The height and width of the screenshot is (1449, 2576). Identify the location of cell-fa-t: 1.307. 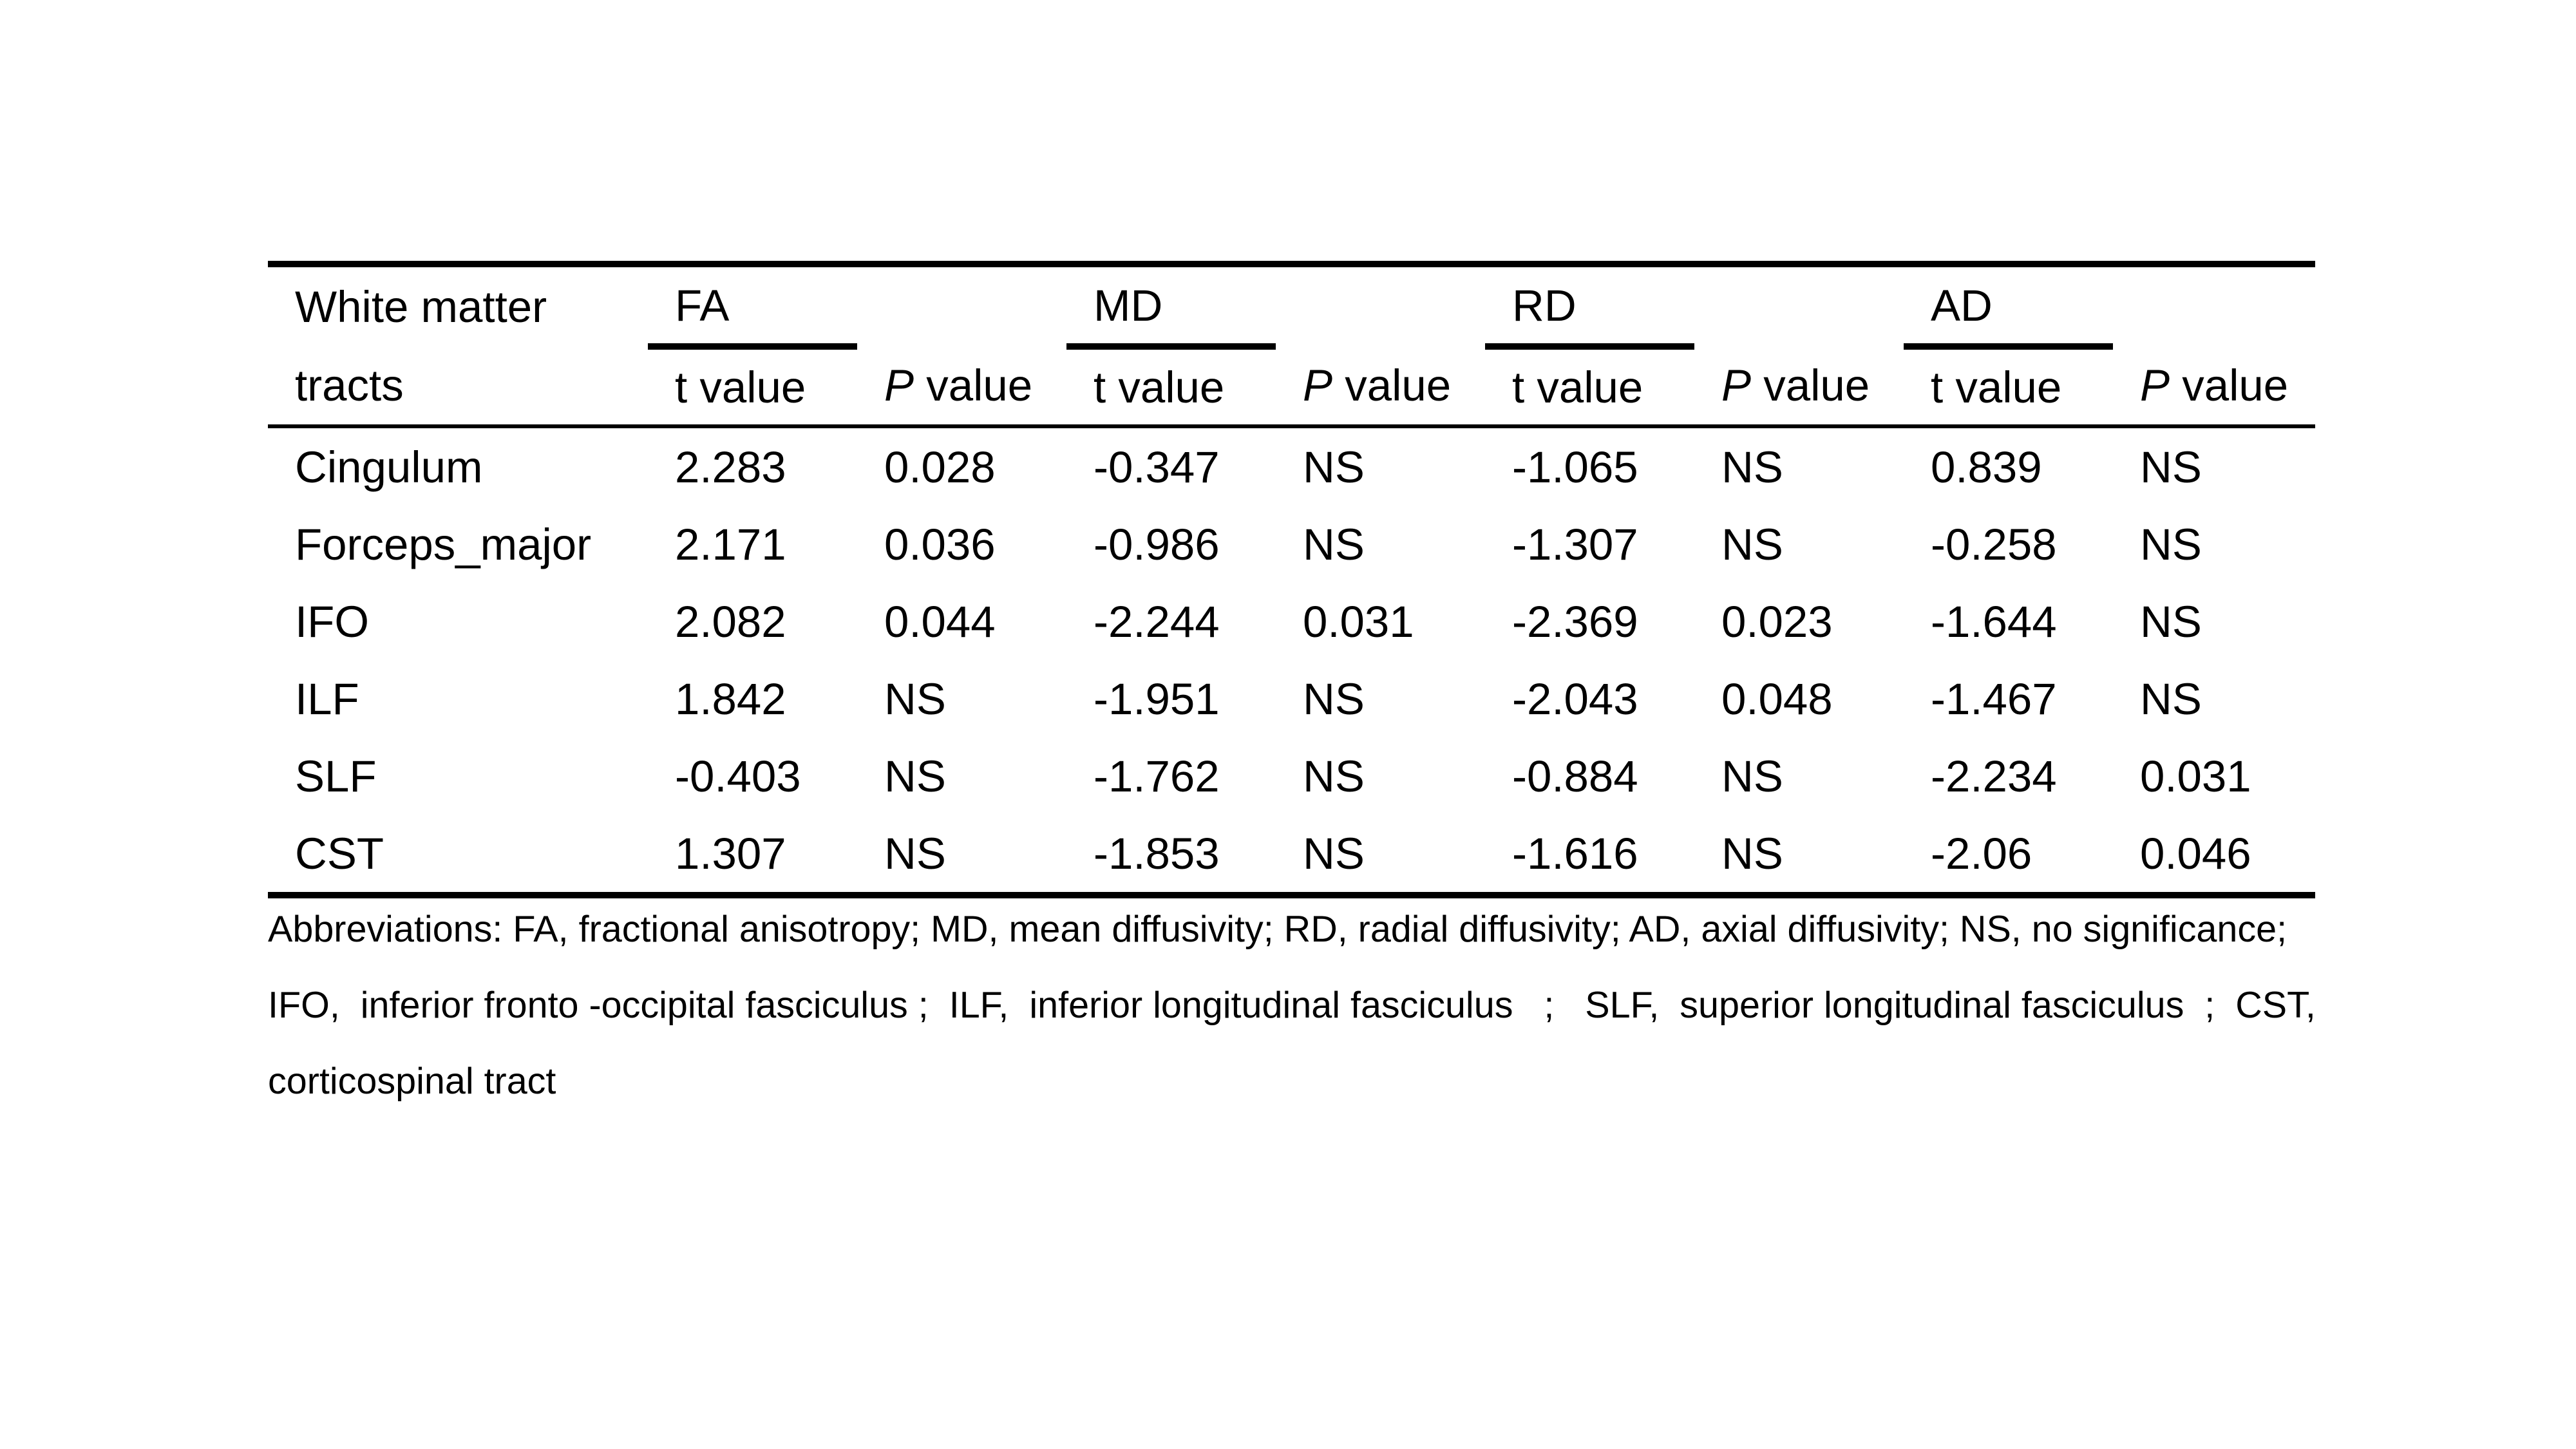
(752, 856).